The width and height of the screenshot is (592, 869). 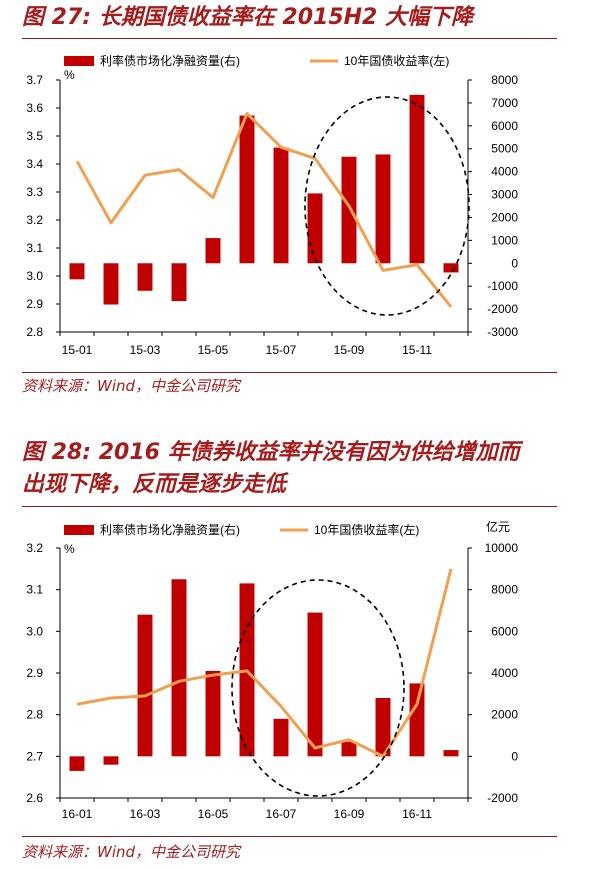 I want to click on left-tick-label: 2.7, so click(x=34, y=756).